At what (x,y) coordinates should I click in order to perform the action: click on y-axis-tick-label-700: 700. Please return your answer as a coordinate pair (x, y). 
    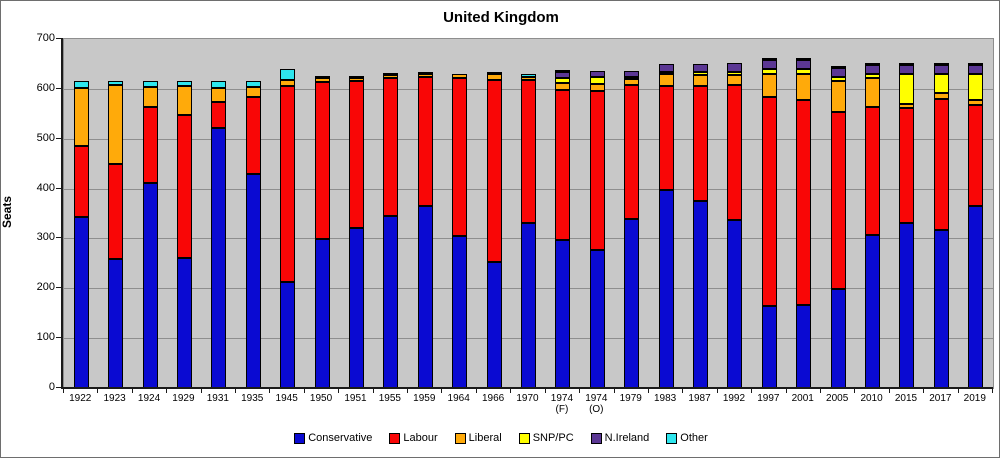
    Looking at the image, I should click on (45, 38).